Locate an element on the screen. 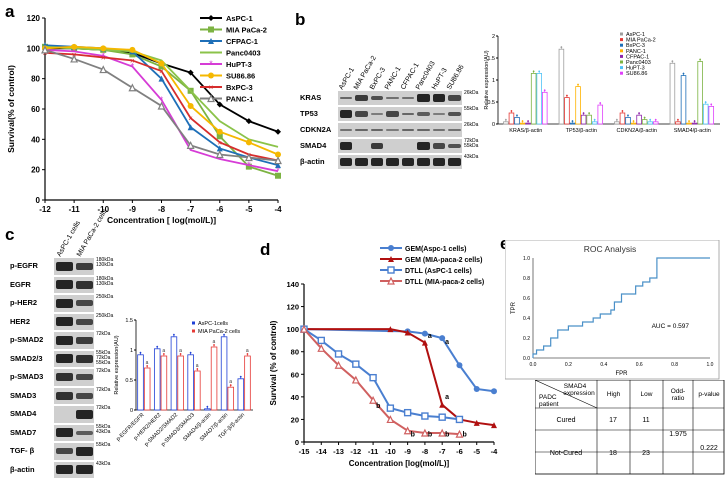  table-row-header: PADC is located at coordinates (548, 397).